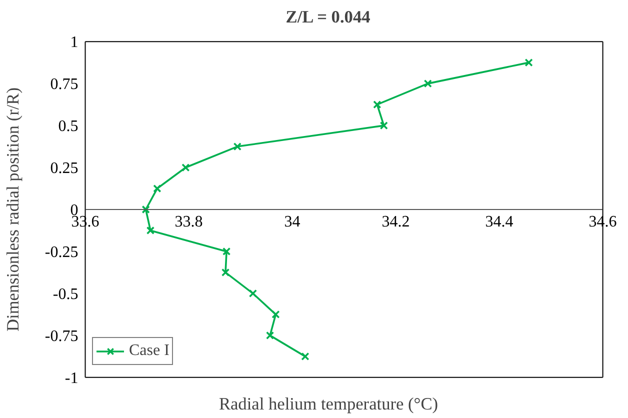  Describe the element at coordinates (396, 222) in the screenshot. I see `x-tick-label: 34.2` at that location.